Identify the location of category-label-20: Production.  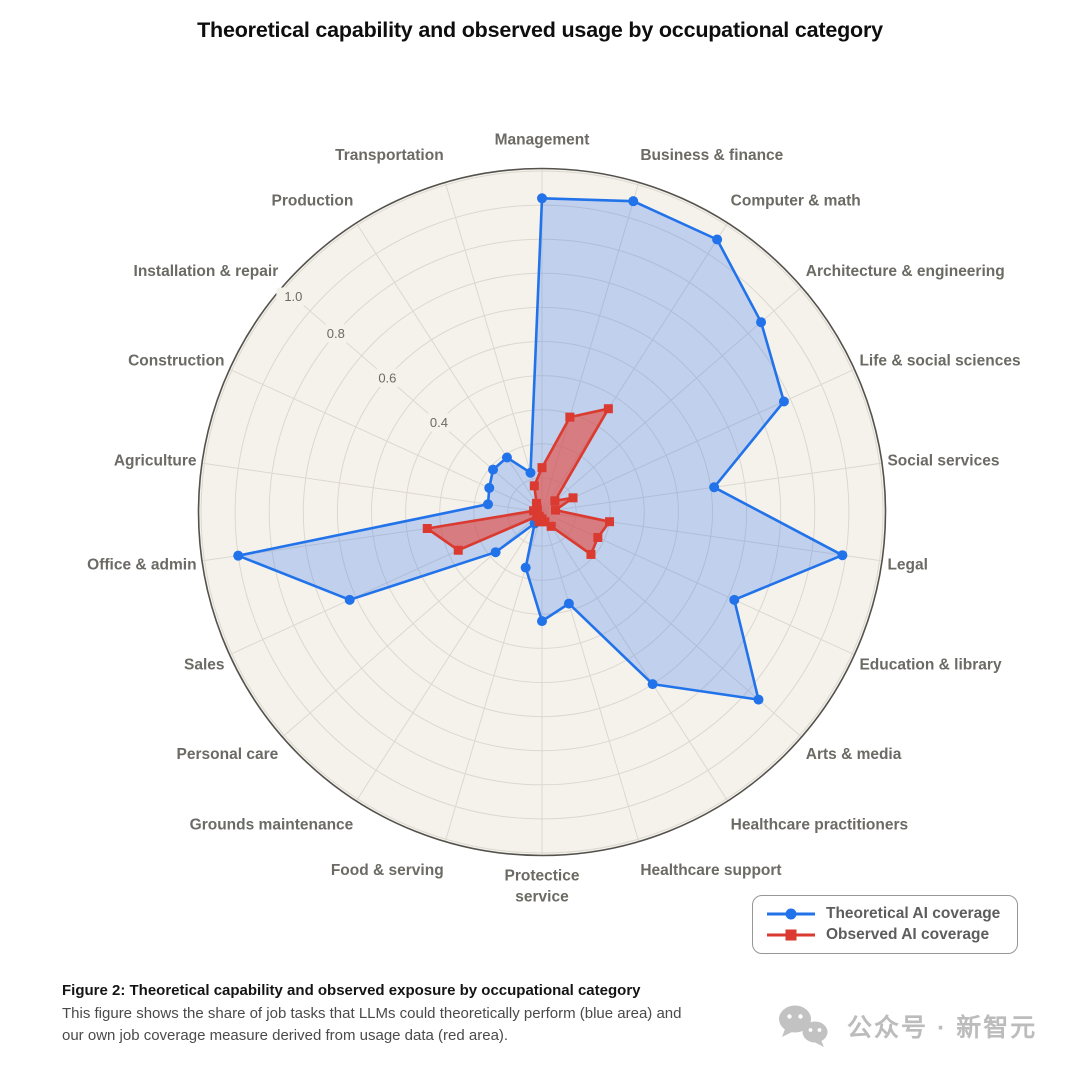
(313, 201).